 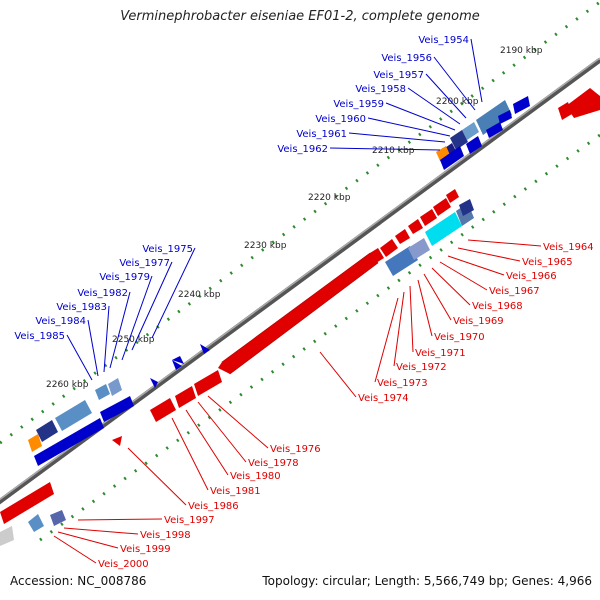 What do you see at coordinates (199, 295) in the screenshot?
I see `scale-label: 2240 kbp` at bounding box center [199, 295].